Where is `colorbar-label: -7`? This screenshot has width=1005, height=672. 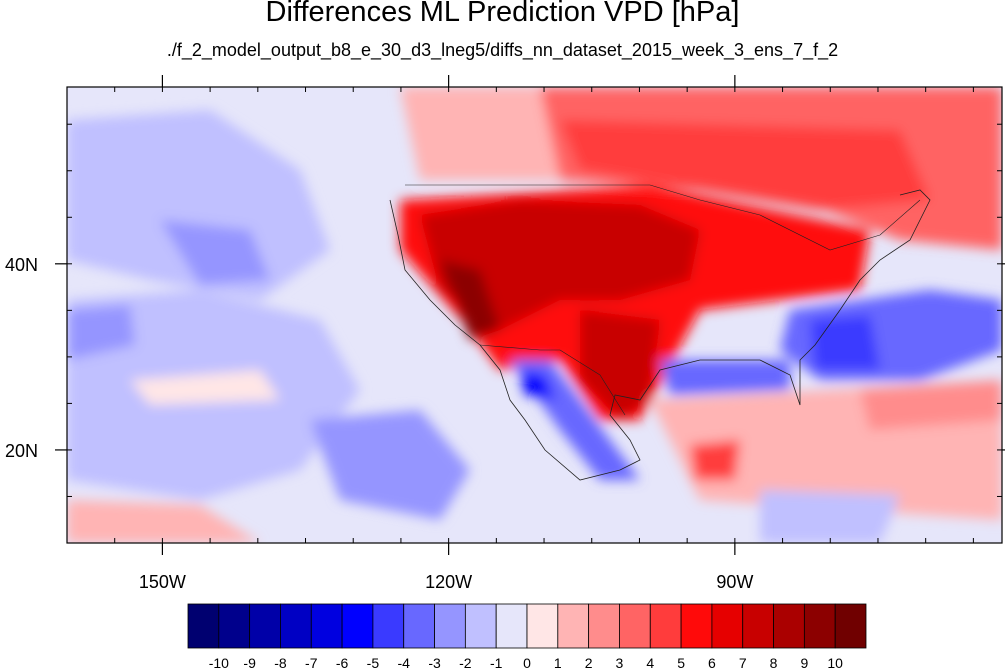 colorbar-label: -7 is located at coordinates (311, 663).